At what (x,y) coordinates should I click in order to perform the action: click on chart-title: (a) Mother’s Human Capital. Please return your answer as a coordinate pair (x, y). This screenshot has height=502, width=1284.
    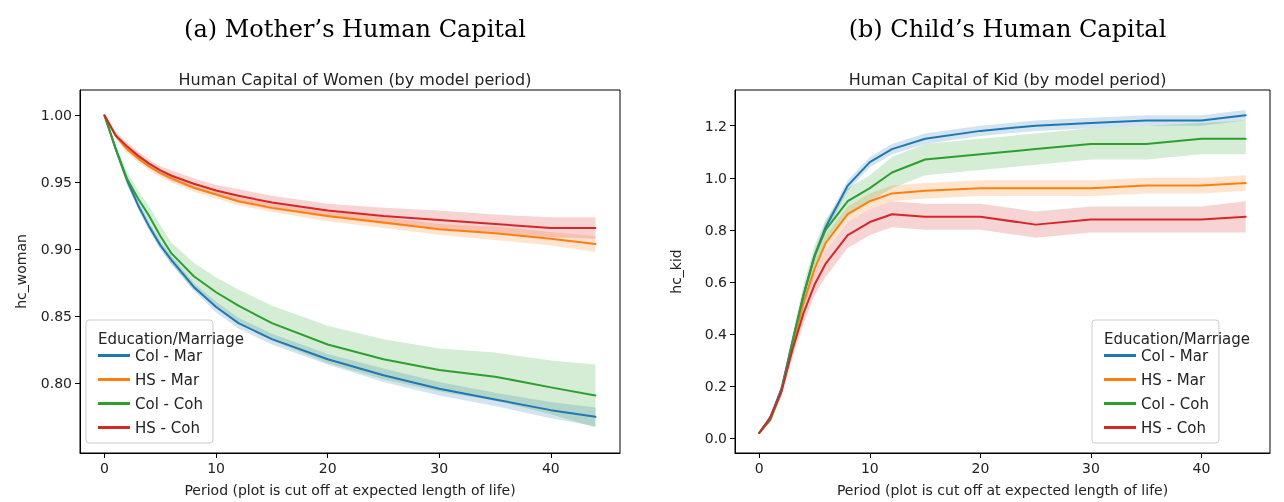
    Looking at the image, I should click on (355, 29).